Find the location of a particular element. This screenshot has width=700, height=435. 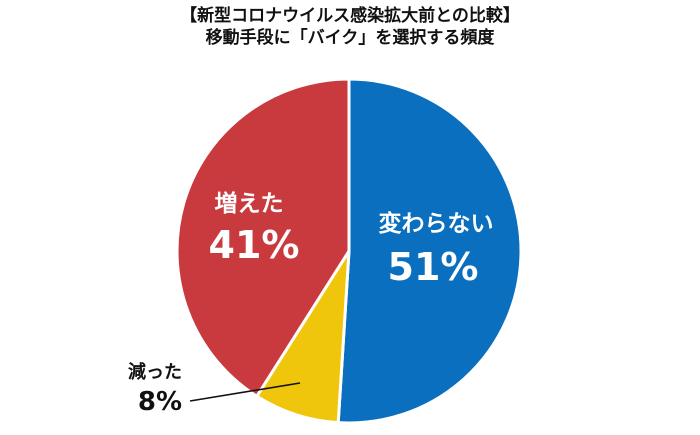

leader-line is located at coordinates (245, 392).